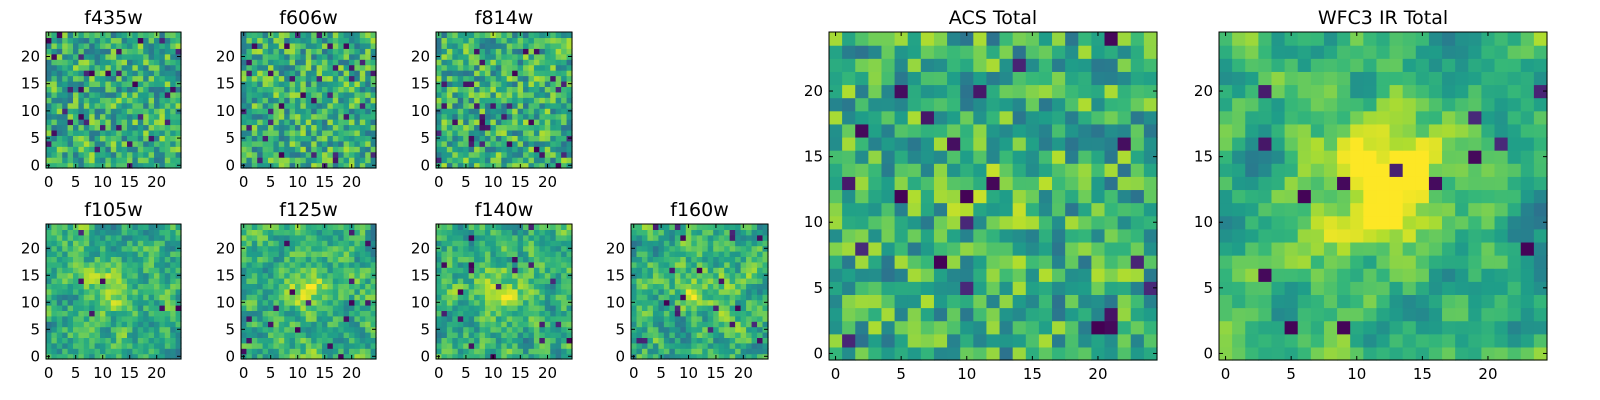  What do you see at coordinates (244, 373) in the screenshot?
I see `x-tick-label: 0` at bounding box center [244, 373].